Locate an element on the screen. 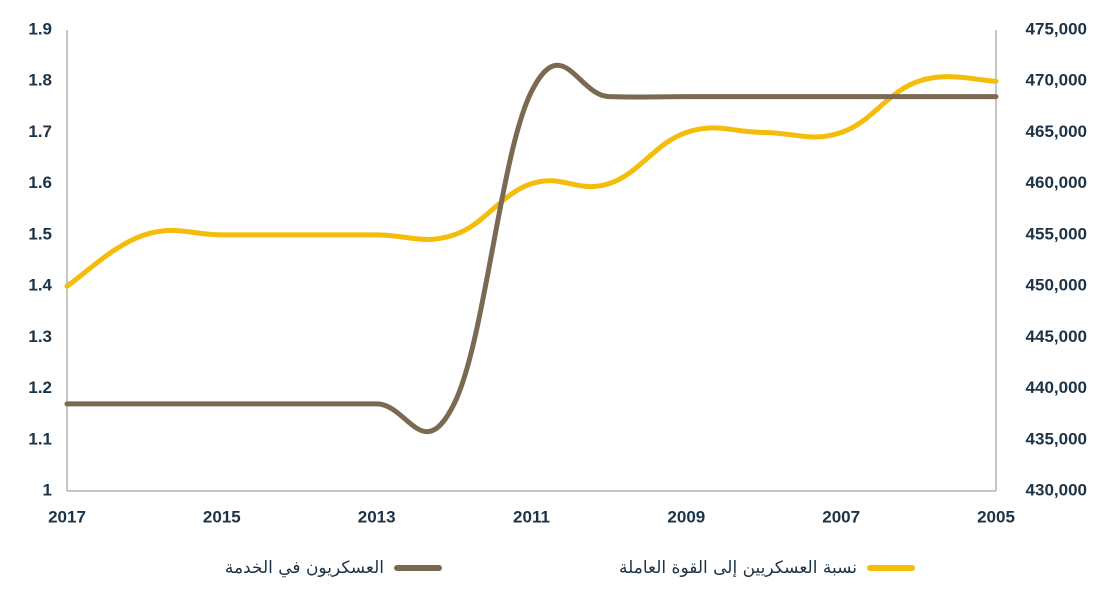 Image resolution: width=1105 pixels, height=592 pixels. legend-item-military-labor-ratio: نسبة العسكريين إلى القوة العاملة is located at coordinates (727, 568).